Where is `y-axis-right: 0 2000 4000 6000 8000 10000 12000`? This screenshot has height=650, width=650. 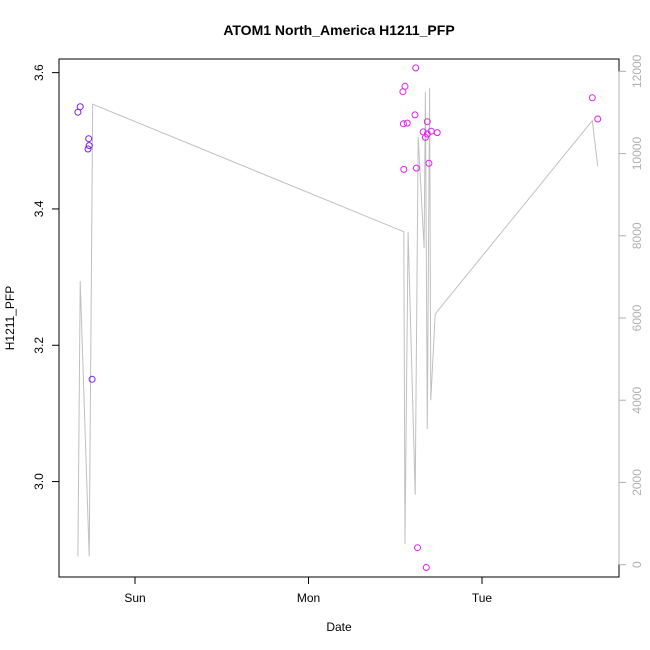 y-axis-right: 0 2000 4000 6000 8000 10000 12000 is located at coordinates (631, 311).